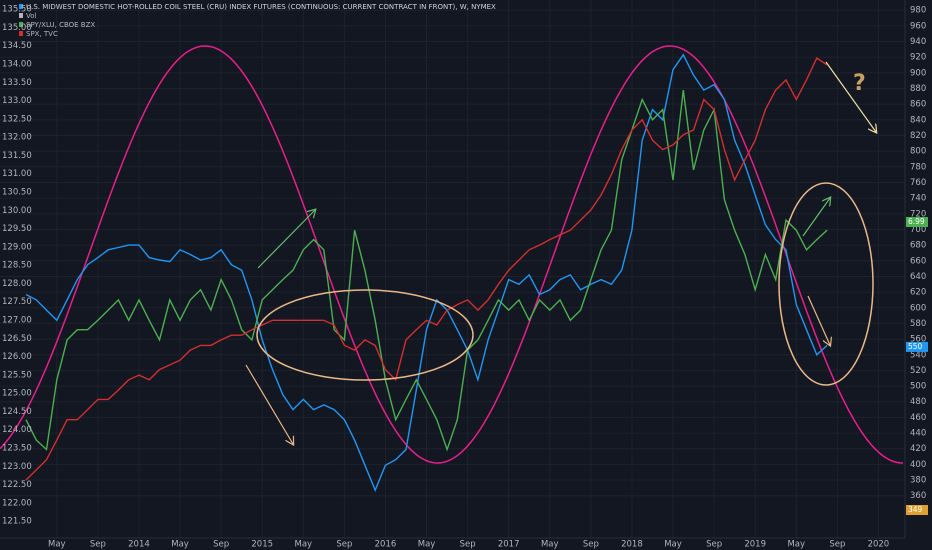 The image size is (932, 550). I want to click on legend-entry: SPY/XLU, CBOE BZX, so click(60, 25).